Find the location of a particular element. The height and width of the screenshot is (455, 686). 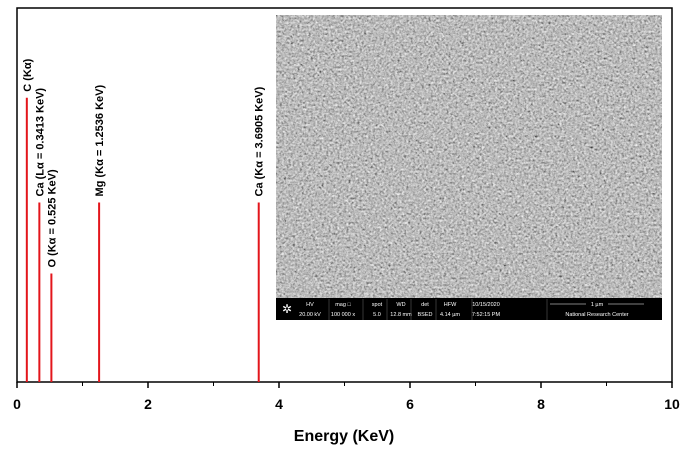

info-label: 10/15/2020 is located at coordinates (486, 305).